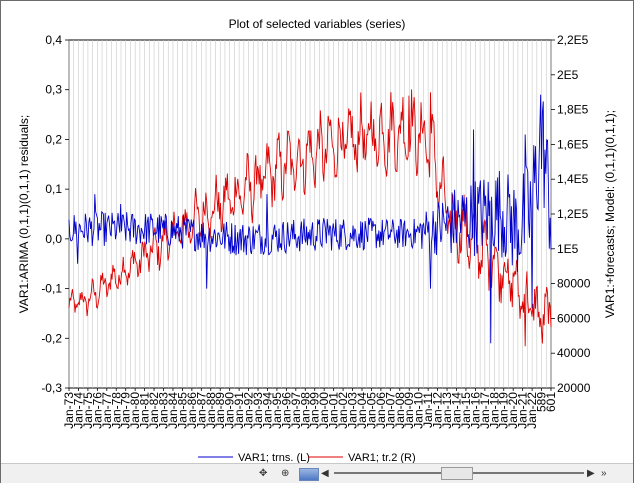  I want to click on x-tick-label: Jan-96, so click(286, 410).